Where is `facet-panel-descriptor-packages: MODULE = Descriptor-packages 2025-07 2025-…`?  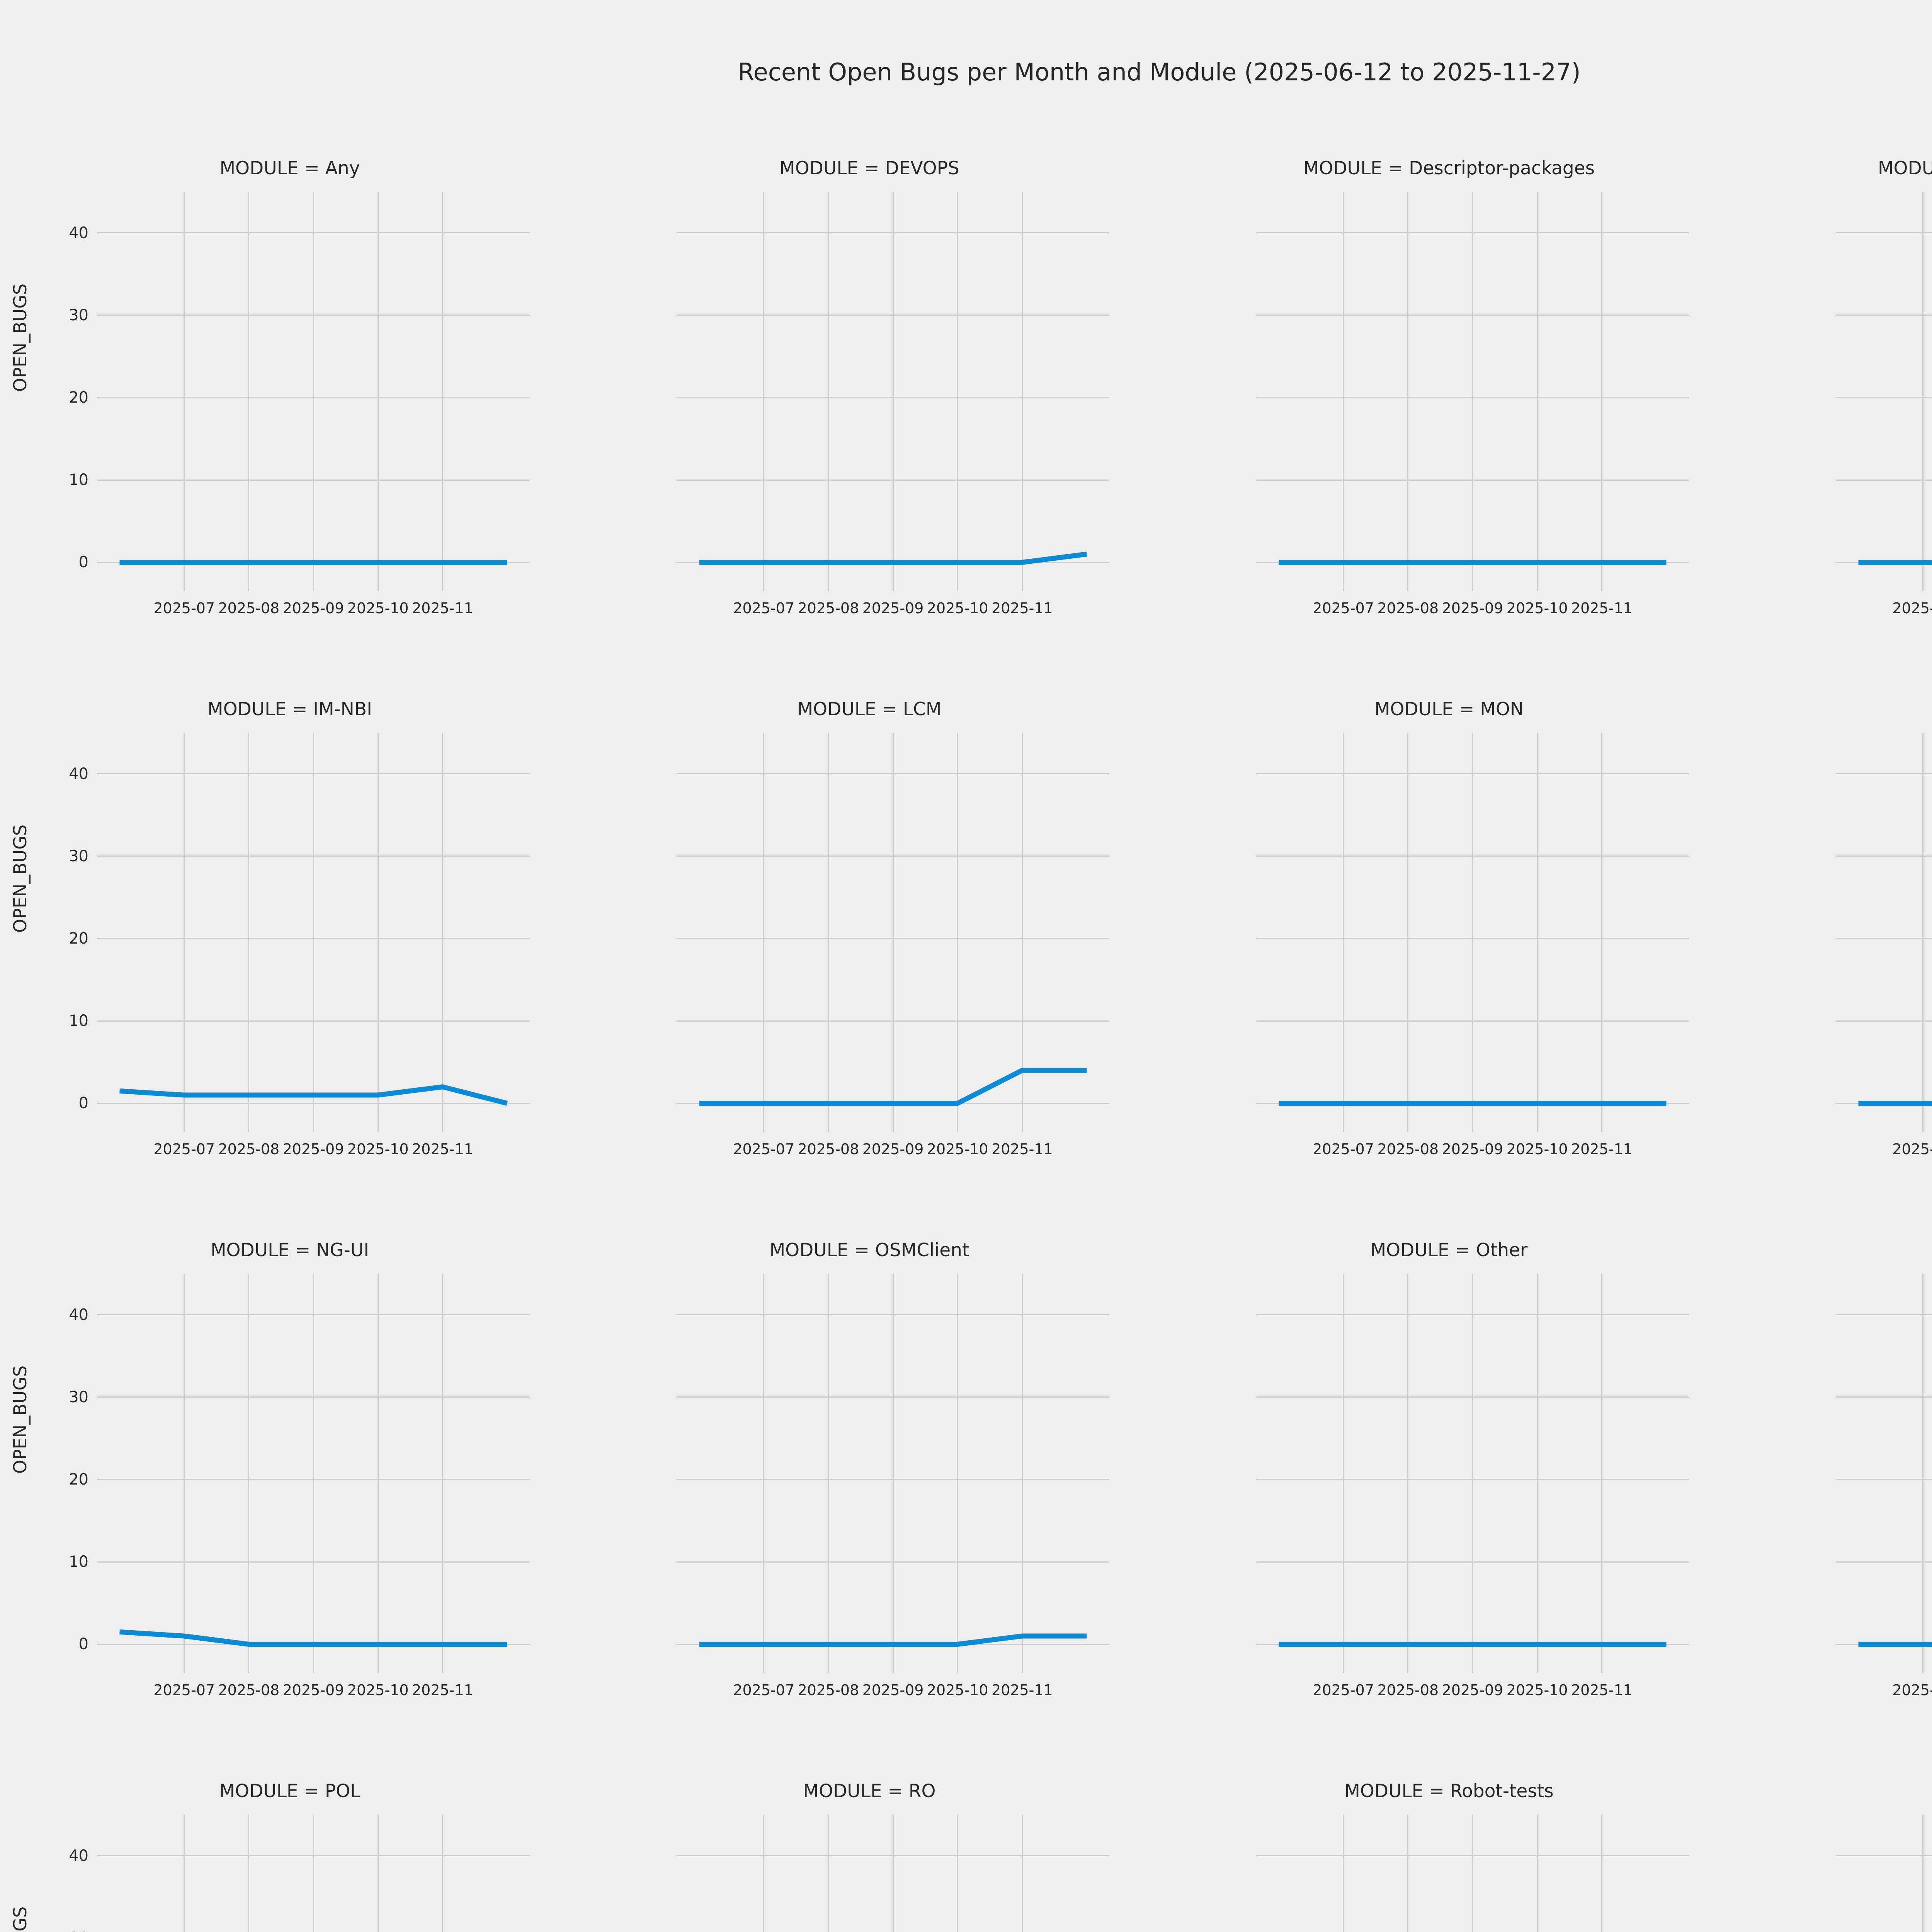
facet-panel-descriptor-packages: MODULE = Descriptor-packages 2025-07 2025-… is located at coordinates (1449, 398).